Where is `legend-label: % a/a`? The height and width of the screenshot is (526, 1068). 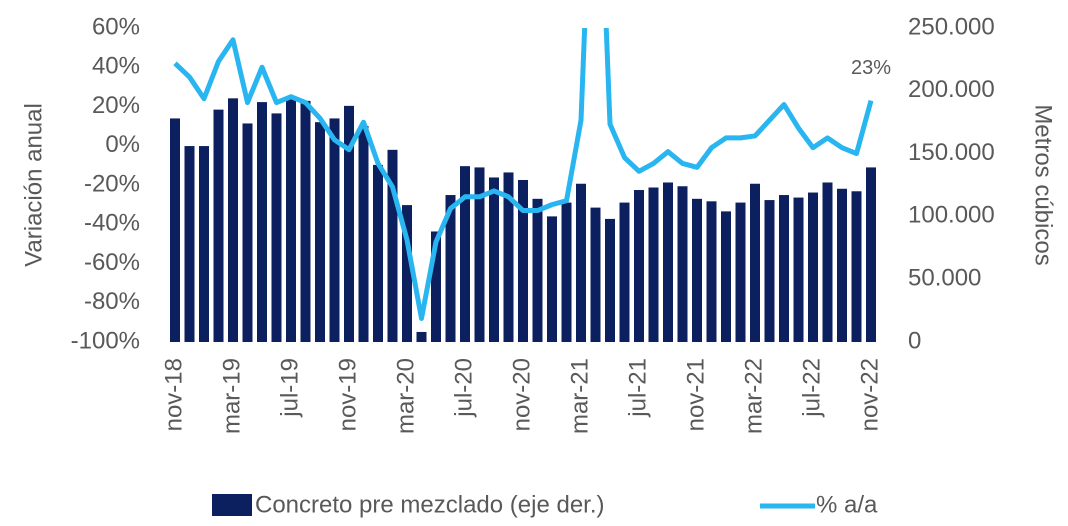
legend-label: % a/a is located at coordinates (847, 504).